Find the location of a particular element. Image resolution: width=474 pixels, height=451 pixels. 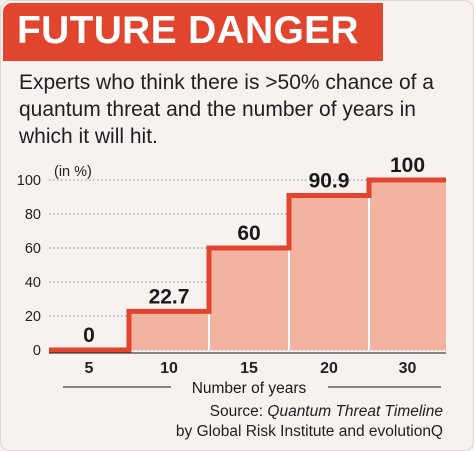

x-tick-label: 20 is located at coordinates (329, 368).